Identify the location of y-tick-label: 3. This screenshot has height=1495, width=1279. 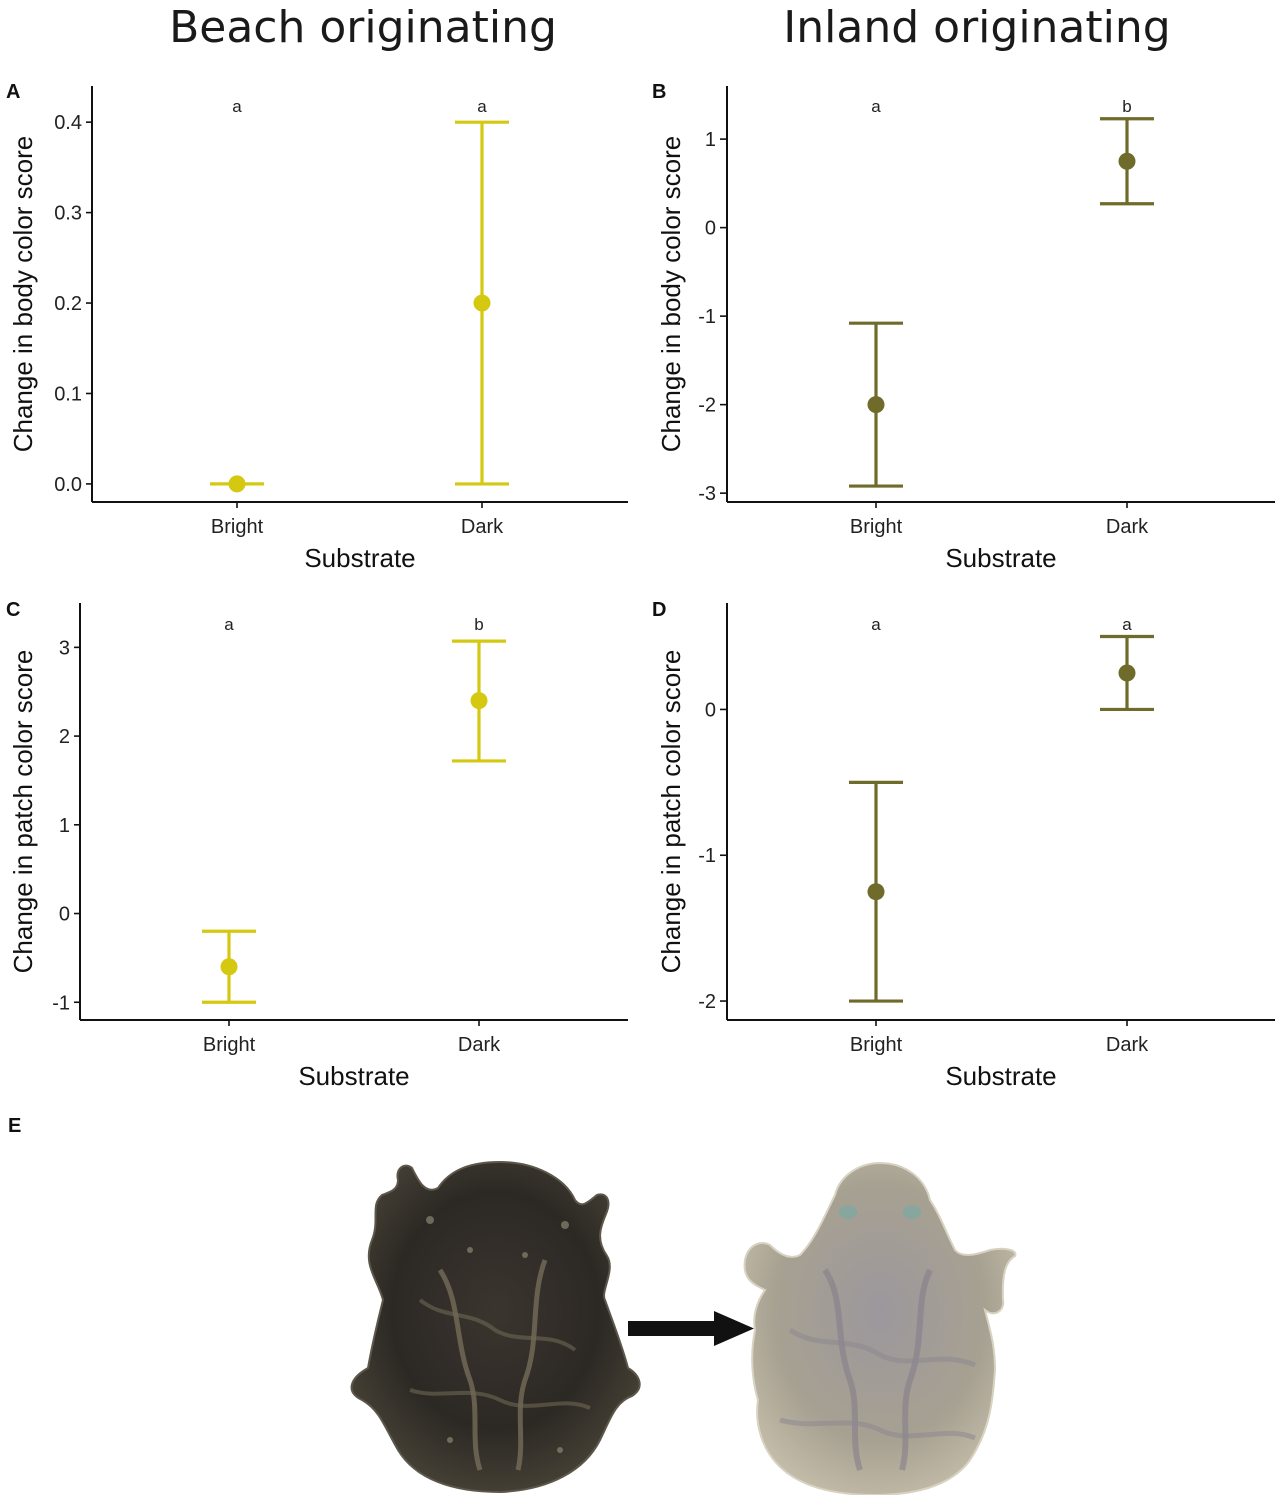
(64, 648).